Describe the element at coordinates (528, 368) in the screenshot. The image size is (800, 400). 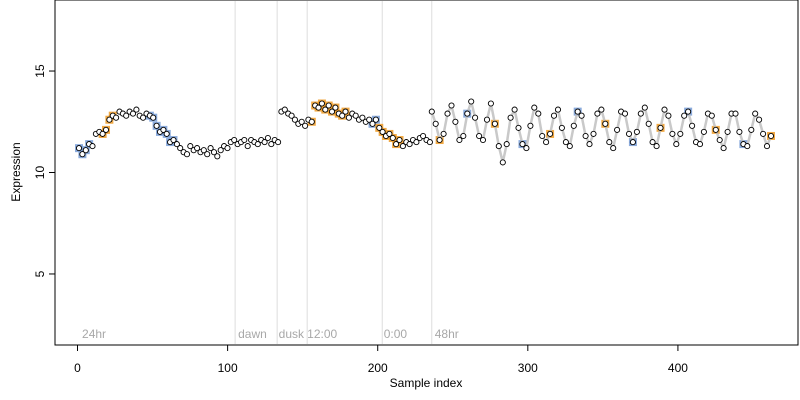
I see `x-tick-label: 300` at that location.